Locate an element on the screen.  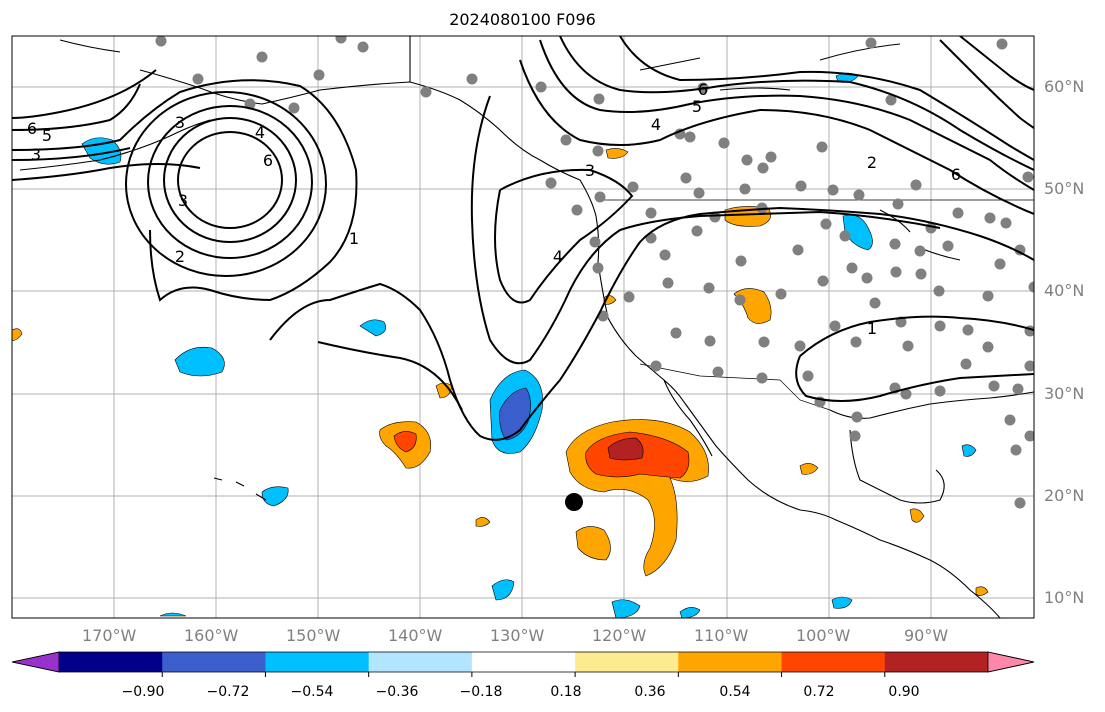
longitude-label: 150°W is located at coordinates (313, 635).